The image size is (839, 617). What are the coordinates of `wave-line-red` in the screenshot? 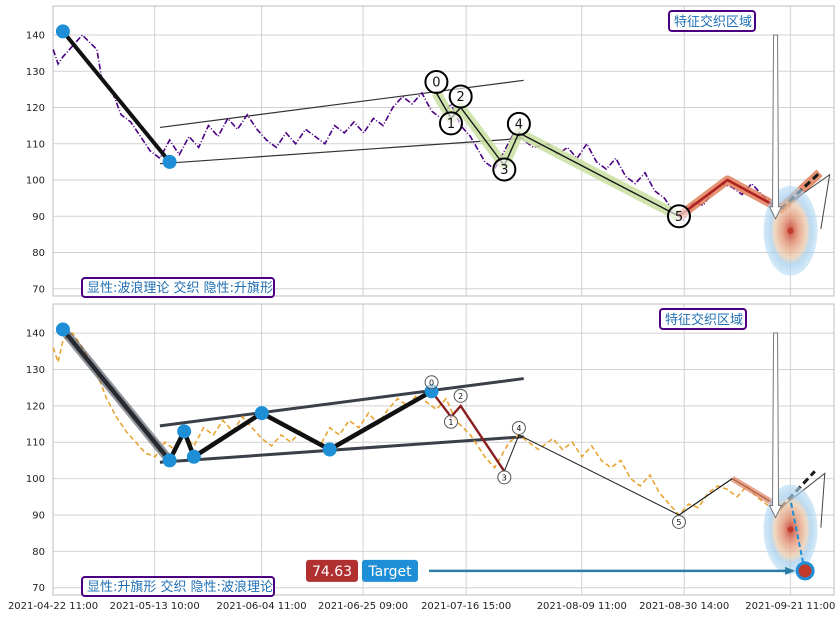 It's located at (468, 431).